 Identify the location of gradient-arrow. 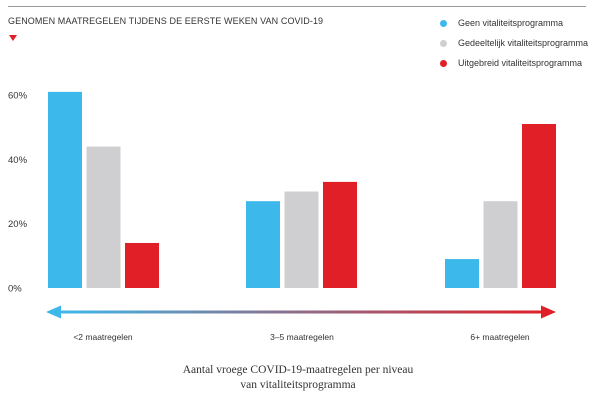
(301, 312).